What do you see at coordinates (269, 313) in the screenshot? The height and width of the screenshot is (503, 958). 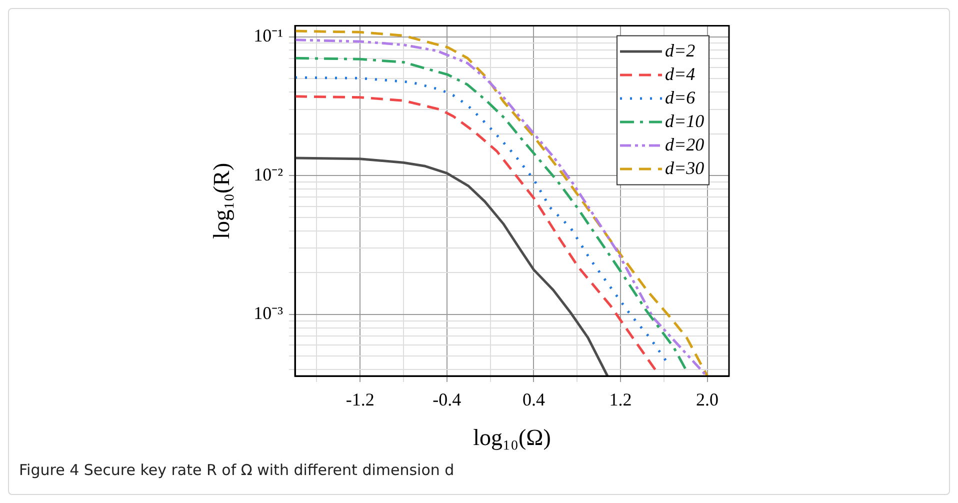 I see `y-tick-label: 10⁻³` at bounding box center [269, 313].